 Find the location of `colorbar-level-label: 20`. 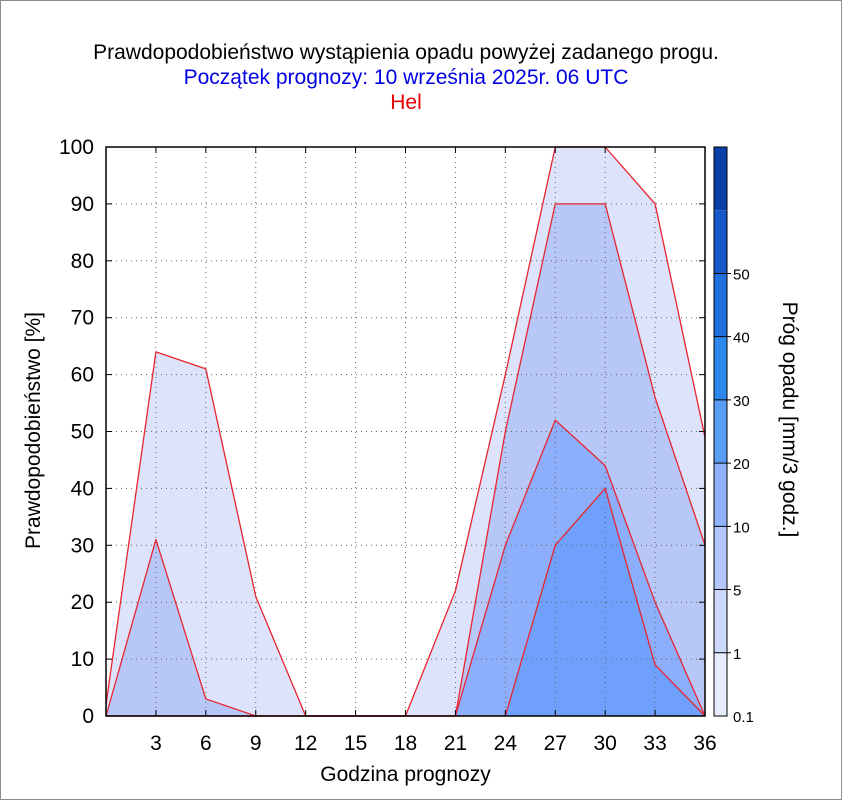

colorbar-level-label: 20 is located at coordinates (741, 464).